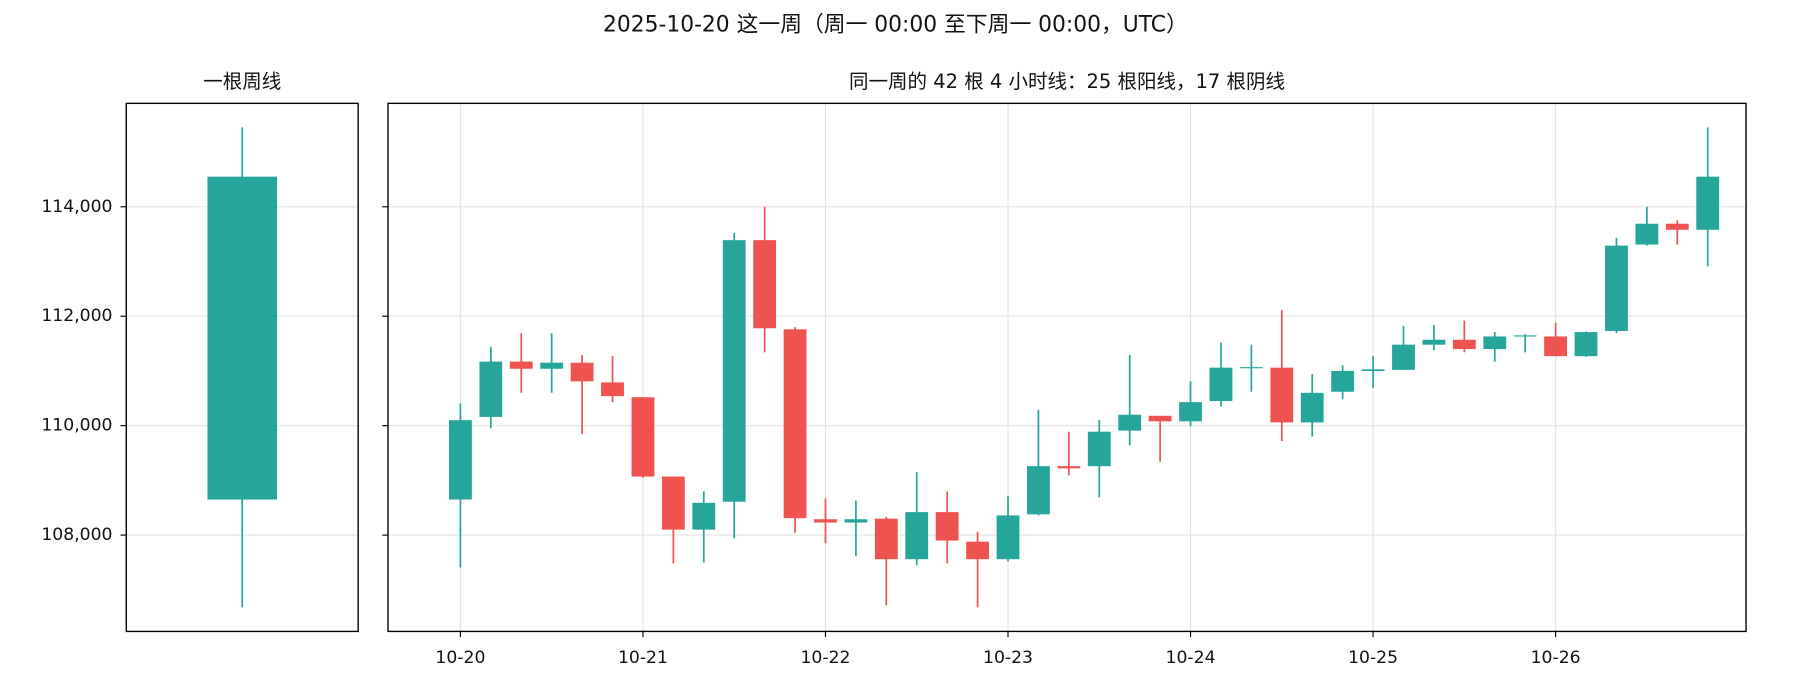  I want to click on y-tick-label: 110,000, so click(76, 426).